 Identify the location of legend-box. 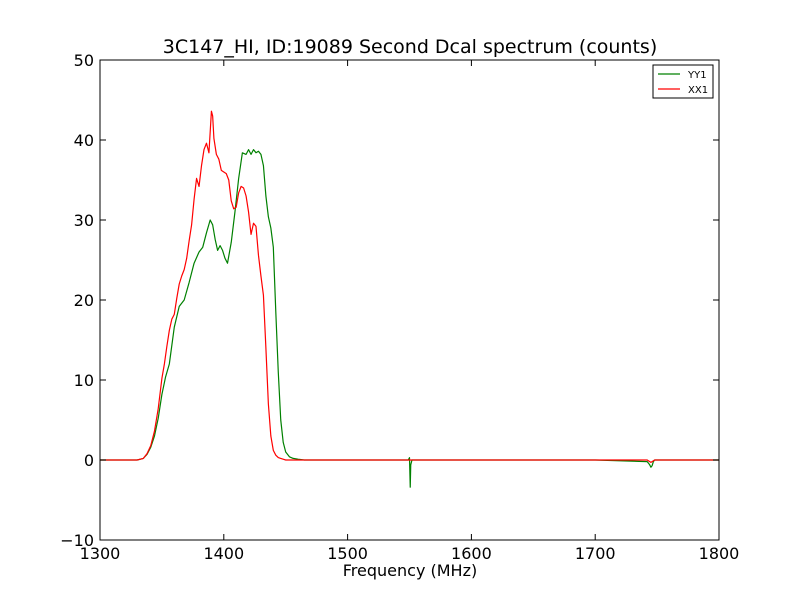
(683, 81).